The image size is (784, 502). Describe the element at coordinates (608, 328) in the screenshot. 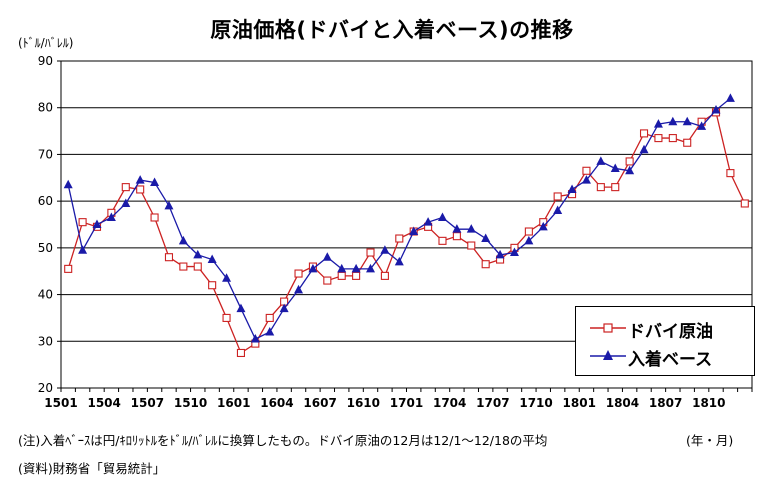

I see `legend-marker-square-icon` at that location.